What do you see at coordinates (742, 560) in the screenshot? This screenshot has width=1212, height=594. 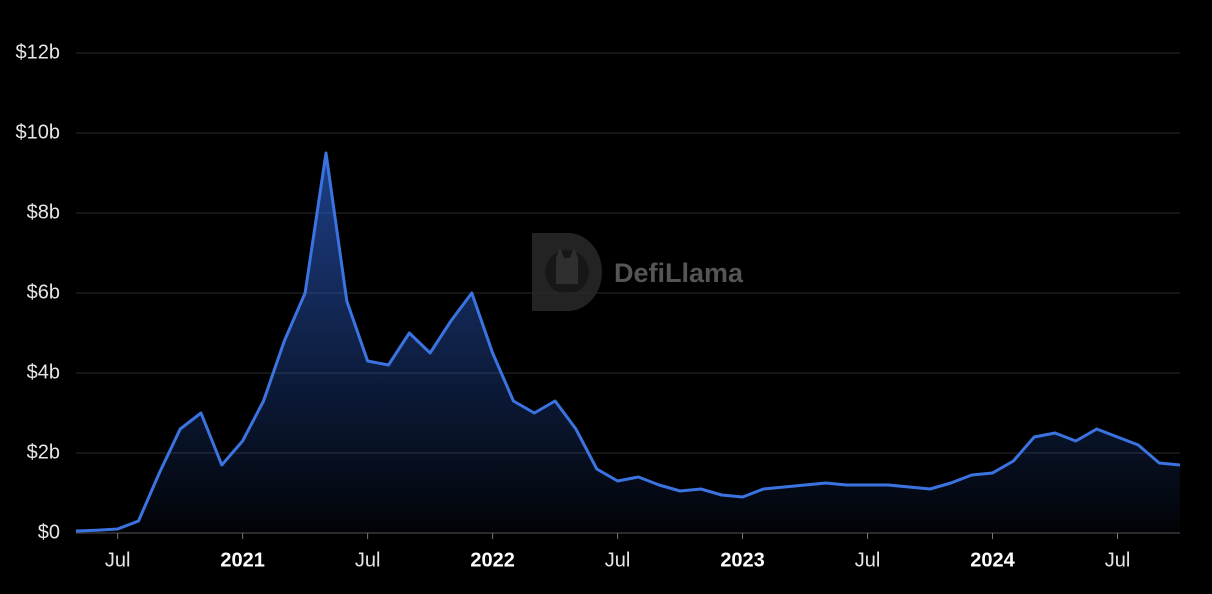 I see `x-tick-label: 2023` at bounding box center [742, 560].